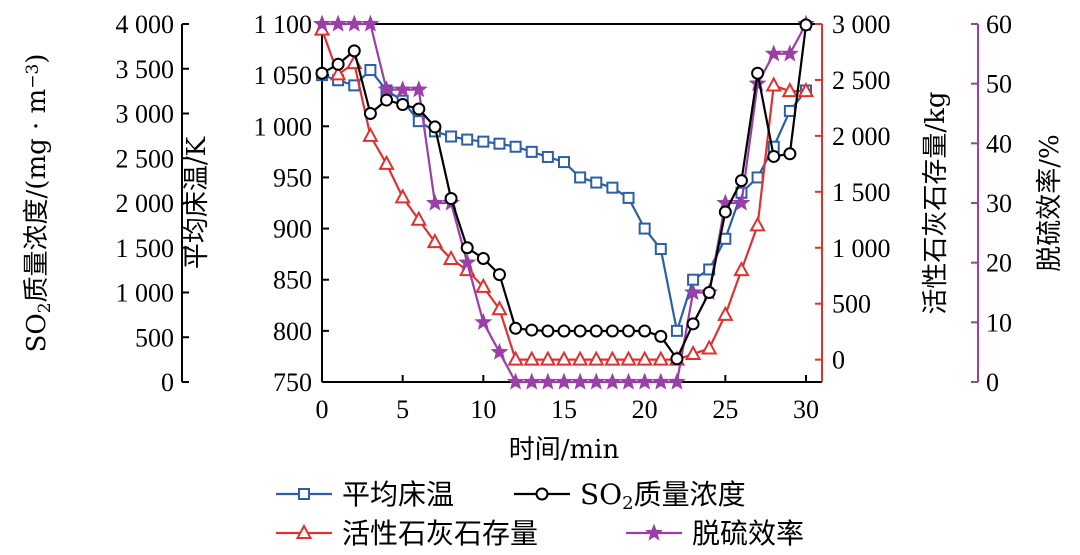 This screenshot has width=1080, height=555. I want to click on limestone-axis-label: 活性石灰石存量/kg, so click(936, 202).